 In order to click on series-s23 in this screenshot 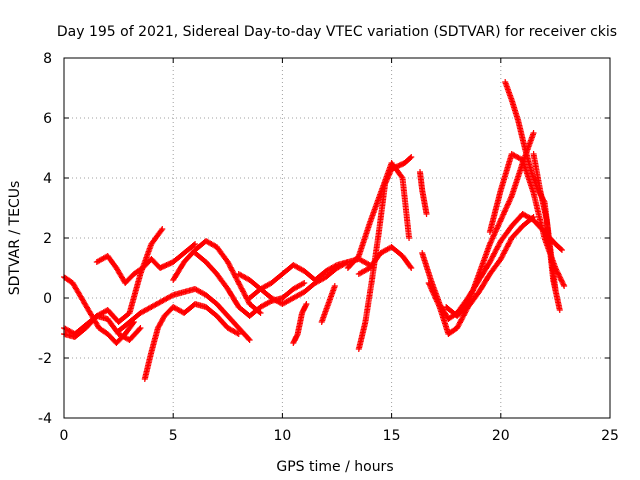, I will do `click(542, 232)`.